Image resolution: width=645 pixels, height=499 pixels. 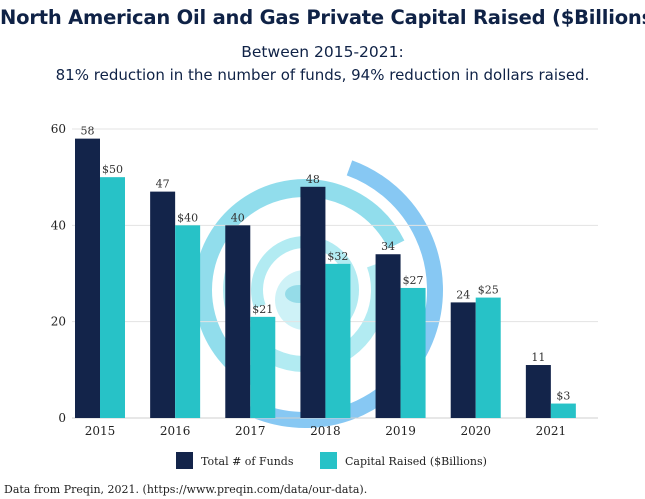 What do you see at coordinates (62, 418) in the screenshot?
I see `y-tick-label: 0` at bounding box center [62, 418].